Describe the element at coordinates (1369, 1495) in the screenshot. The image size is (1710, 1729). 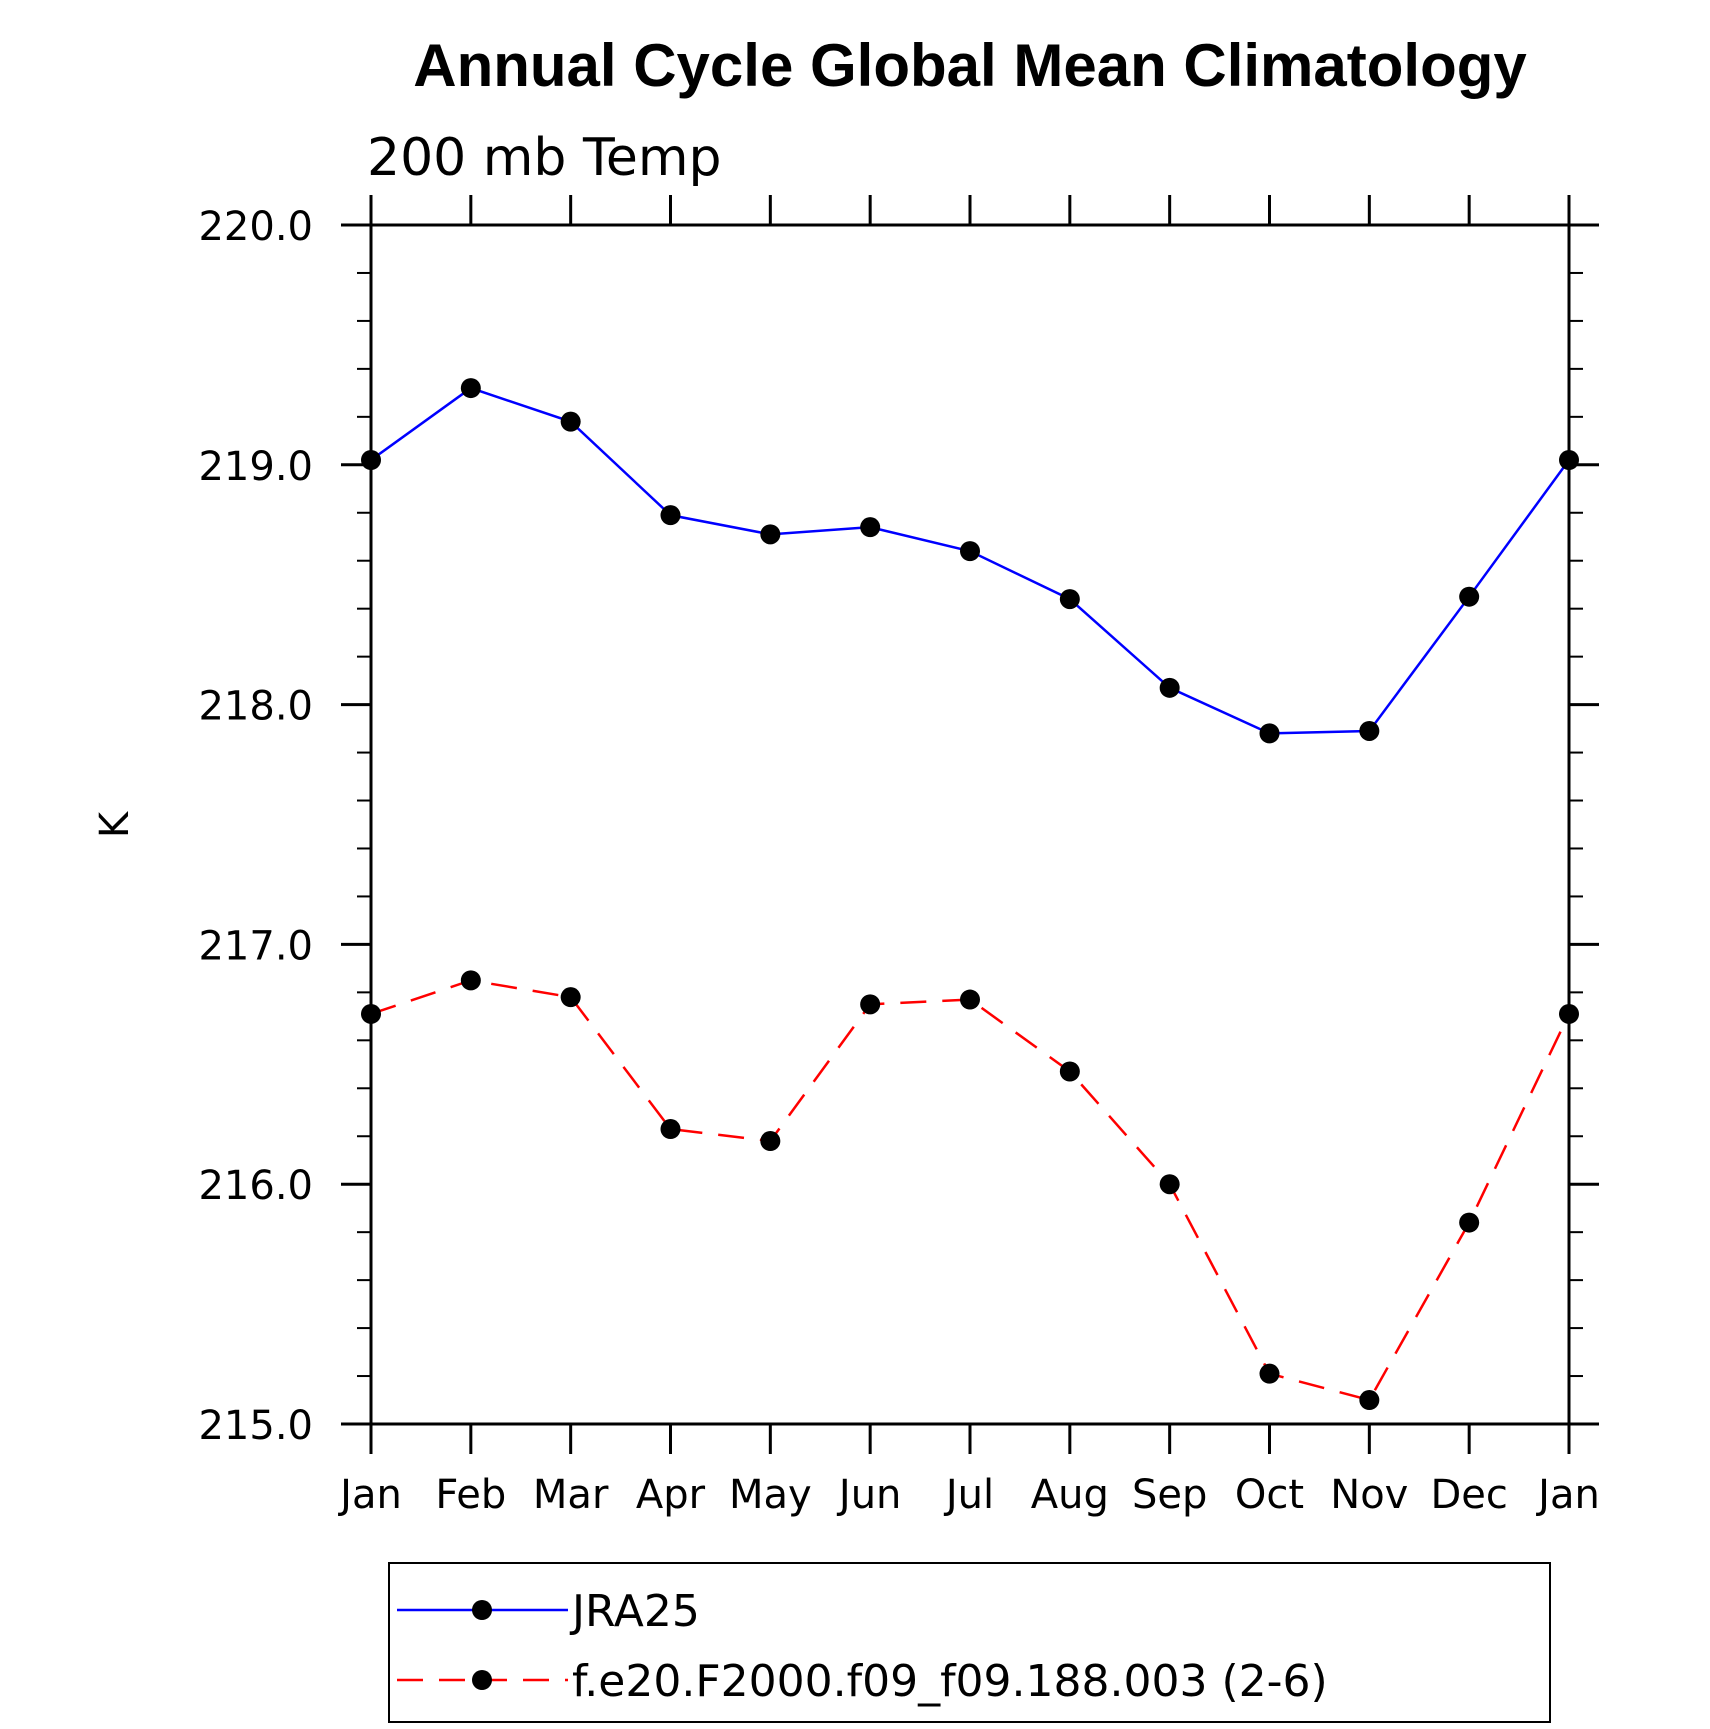
I see `x-tick-label: Nov` at that location.